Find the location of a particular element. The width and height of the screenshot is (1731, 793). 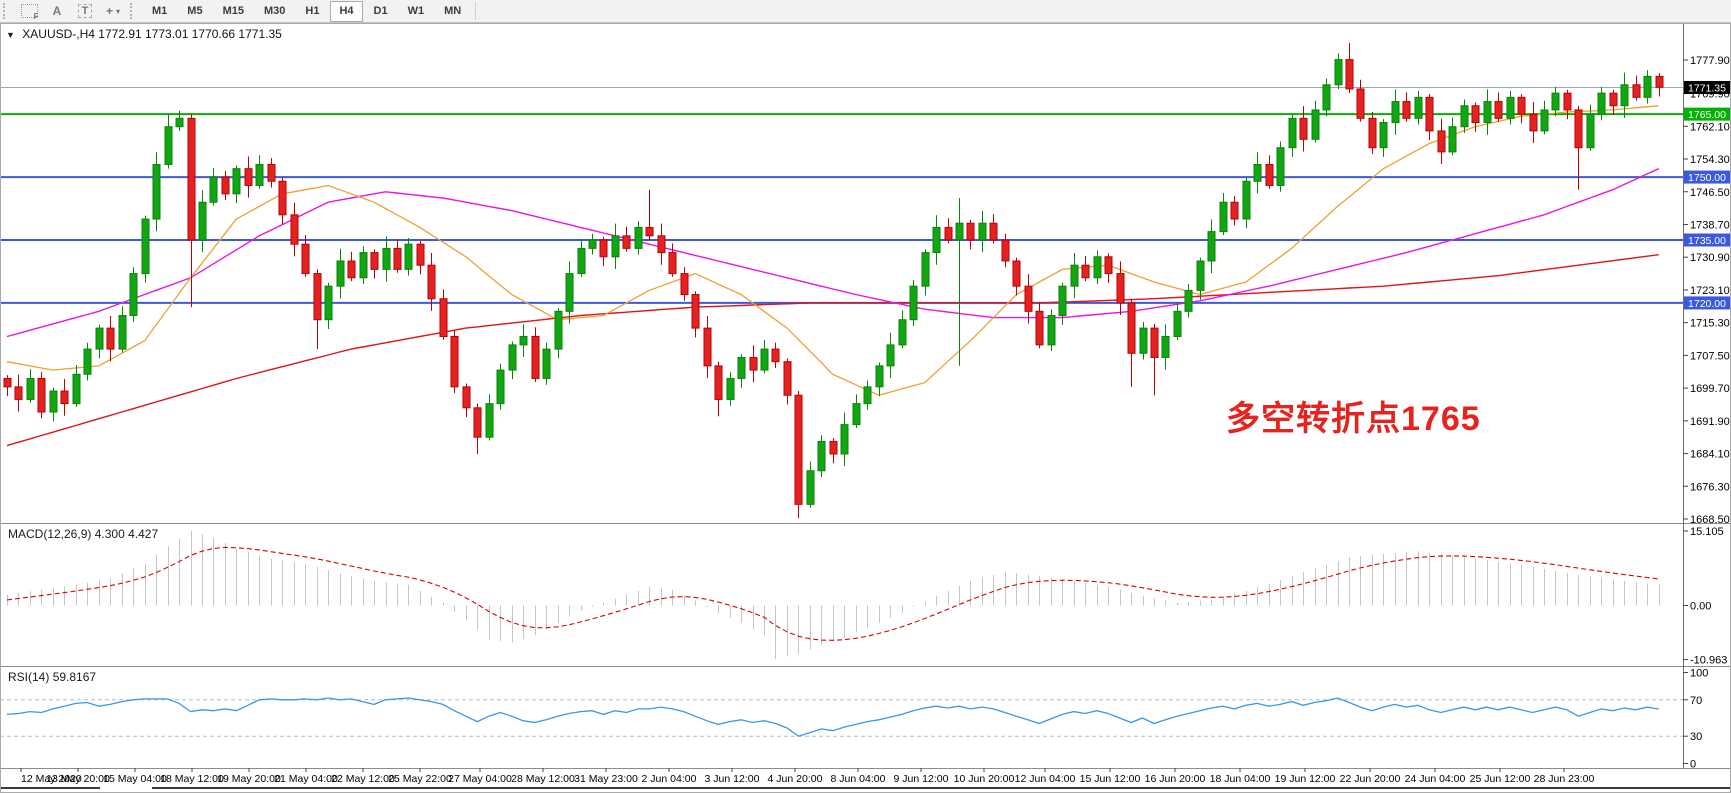

y-tick-label: 1691.90 is located at coordinates (1710, 422).